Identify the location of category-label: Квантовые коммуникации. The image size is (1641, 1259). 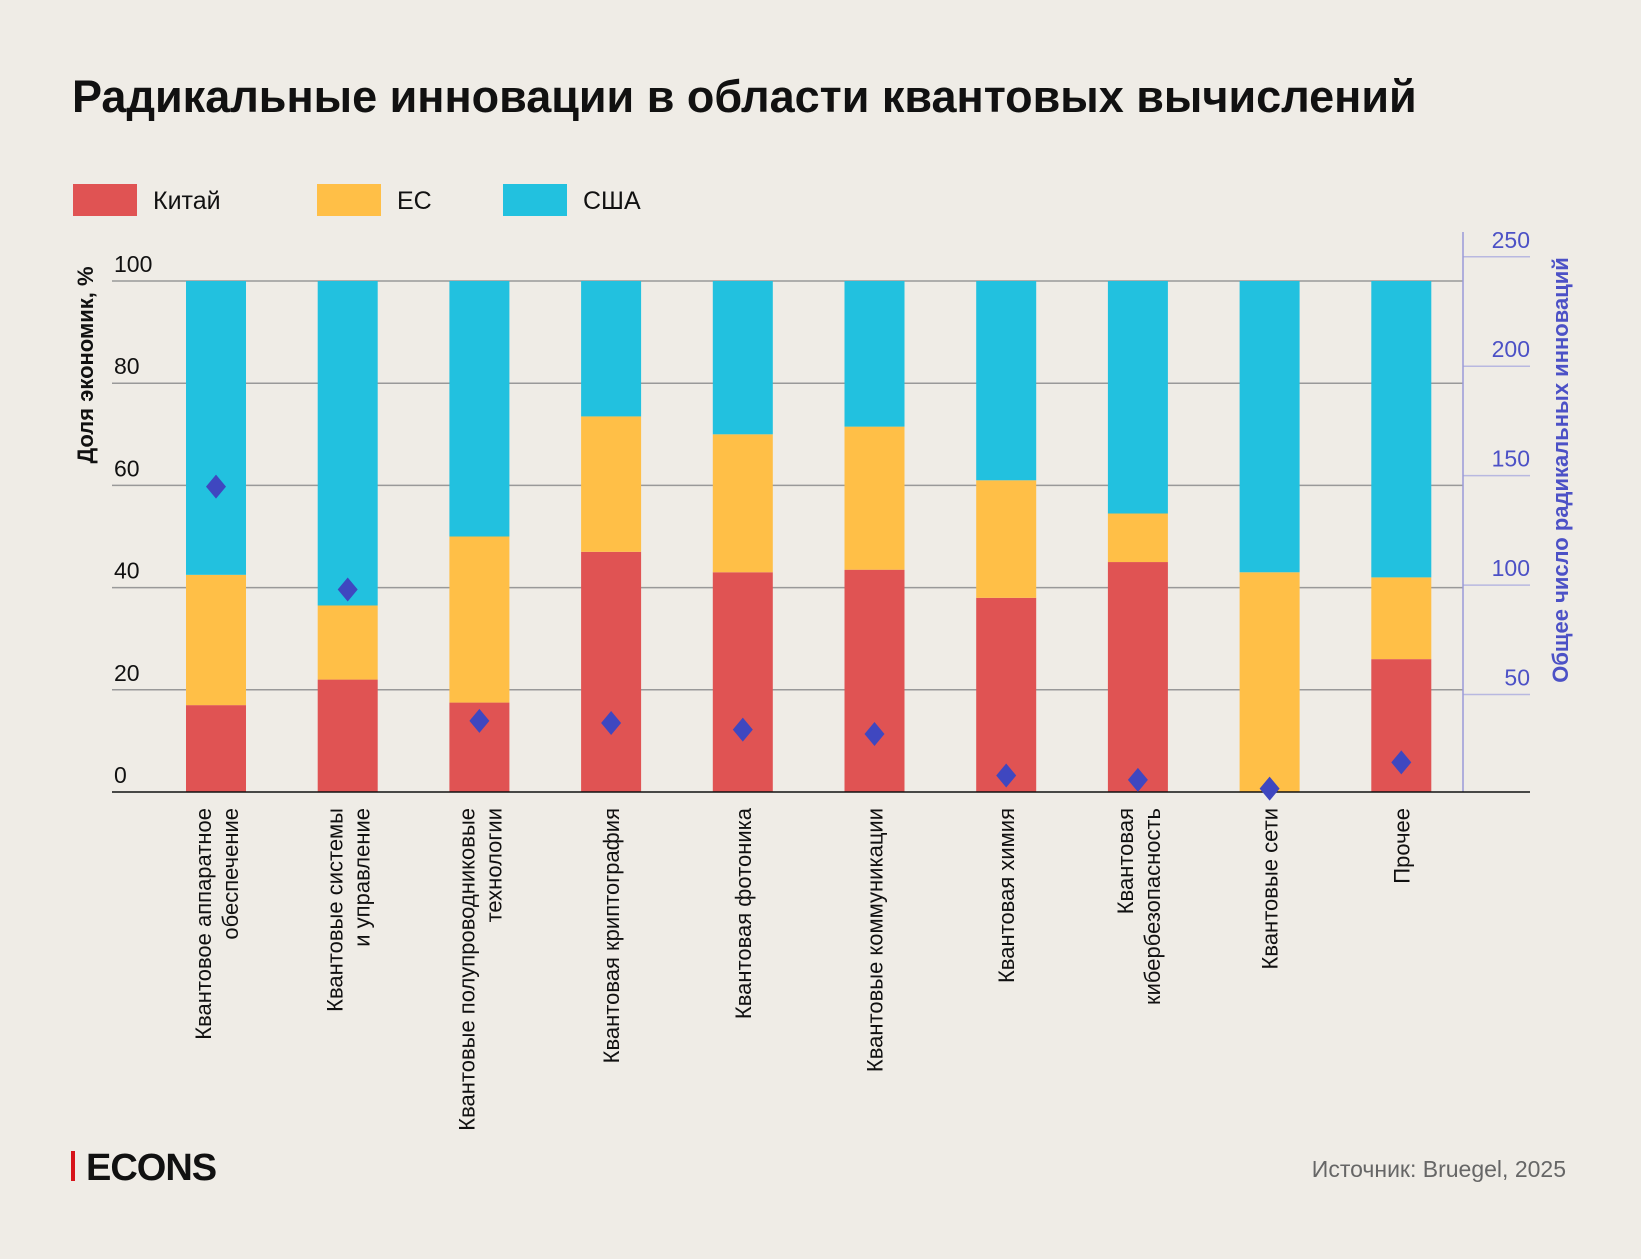
(875, 940).